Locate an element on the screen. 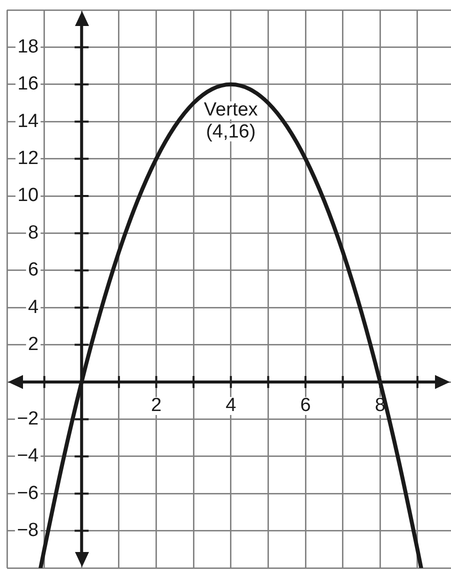 The width and height of the screenshot is (451, 571). y-tick-label: −4 is located at coordinates (28, 456).